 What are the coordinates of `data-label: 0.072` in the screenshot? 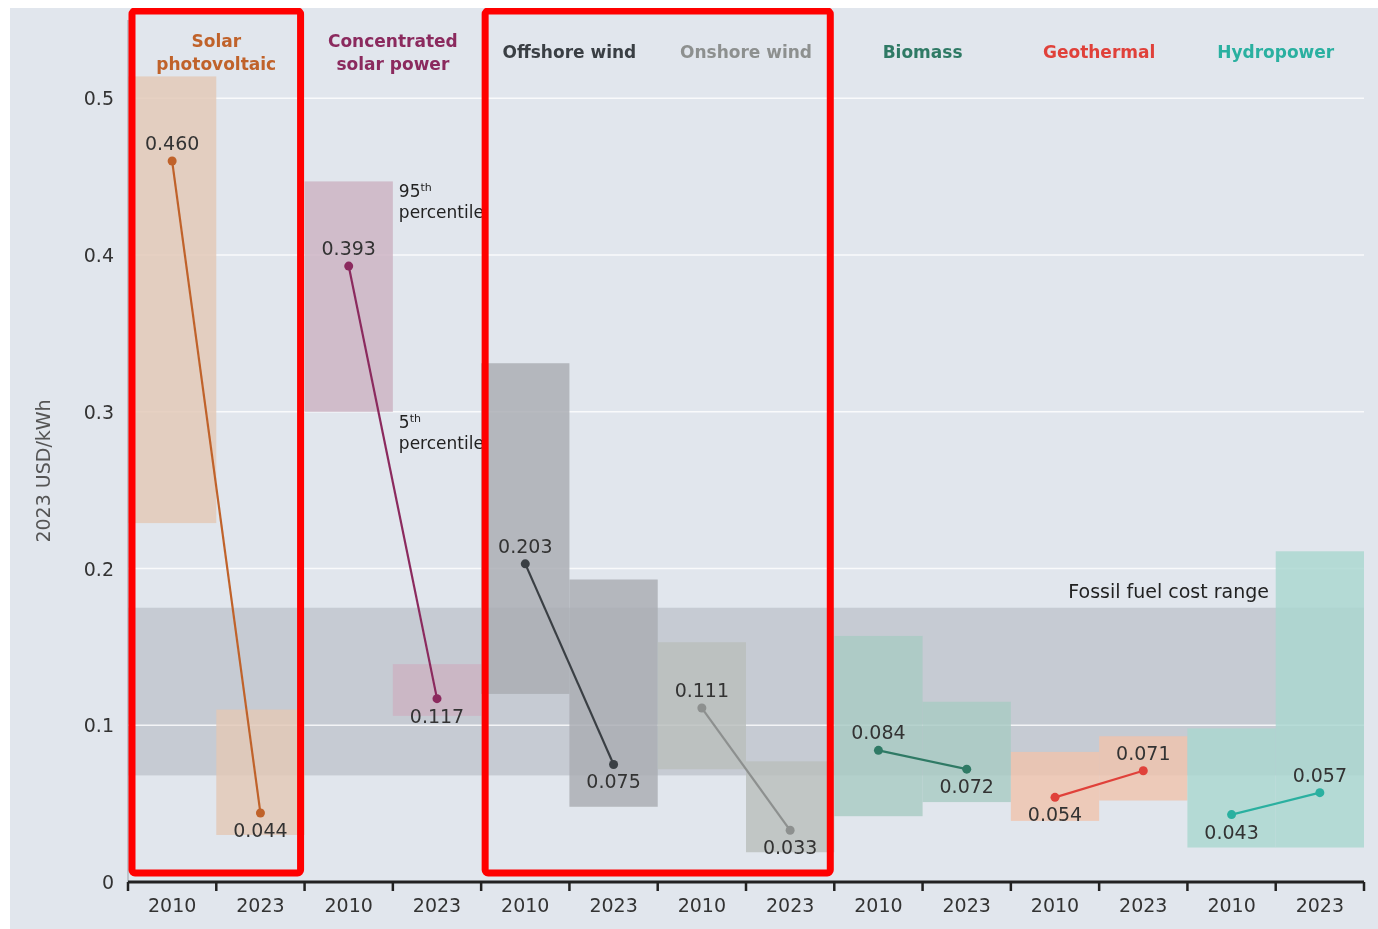 It's located at (966, 786).